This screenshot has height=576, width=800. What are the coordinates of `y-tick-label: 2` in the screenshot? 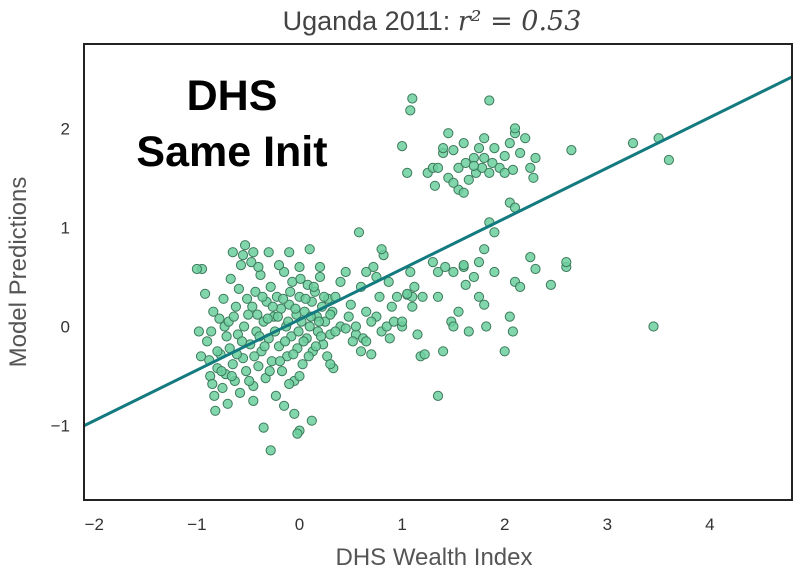 It's located at (65, 128).